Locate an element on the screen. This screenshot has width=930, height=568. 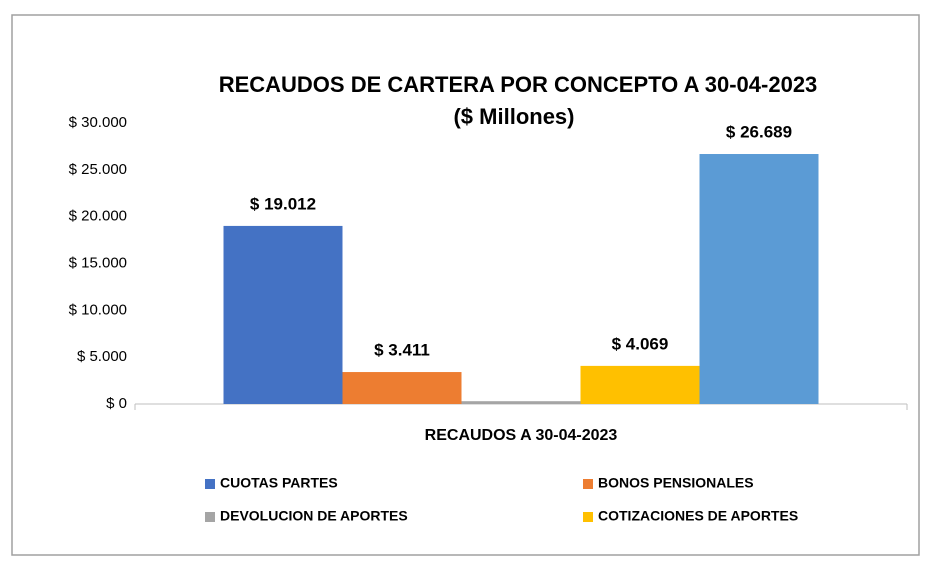
legend-label: CUOTAS PARTES is located at coordinates (279, 483).